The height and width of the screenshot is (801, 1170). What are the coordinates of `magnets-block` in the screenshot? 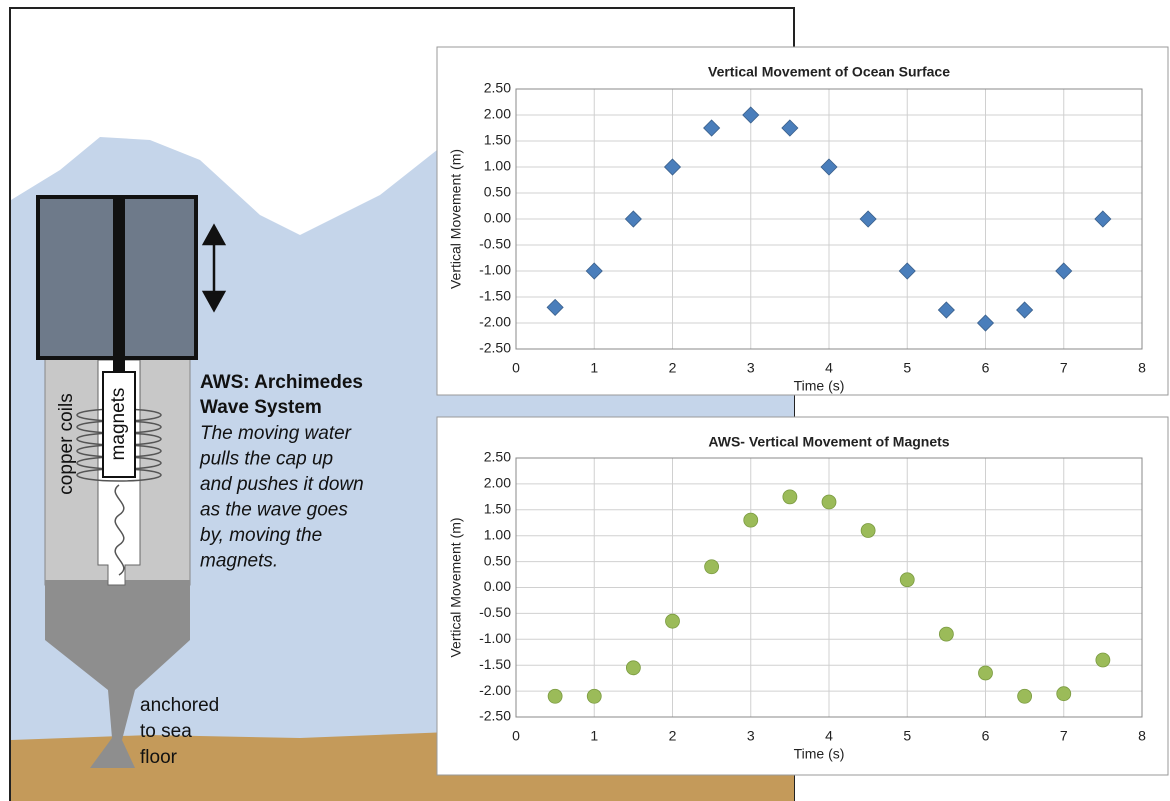 It's located at (119, 424).